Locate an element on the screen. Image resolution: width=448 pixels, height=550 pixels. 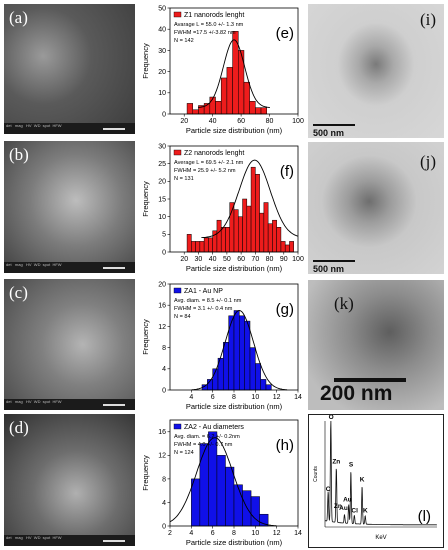
y-tick-label: 20 is located at coordinates (162, 182).